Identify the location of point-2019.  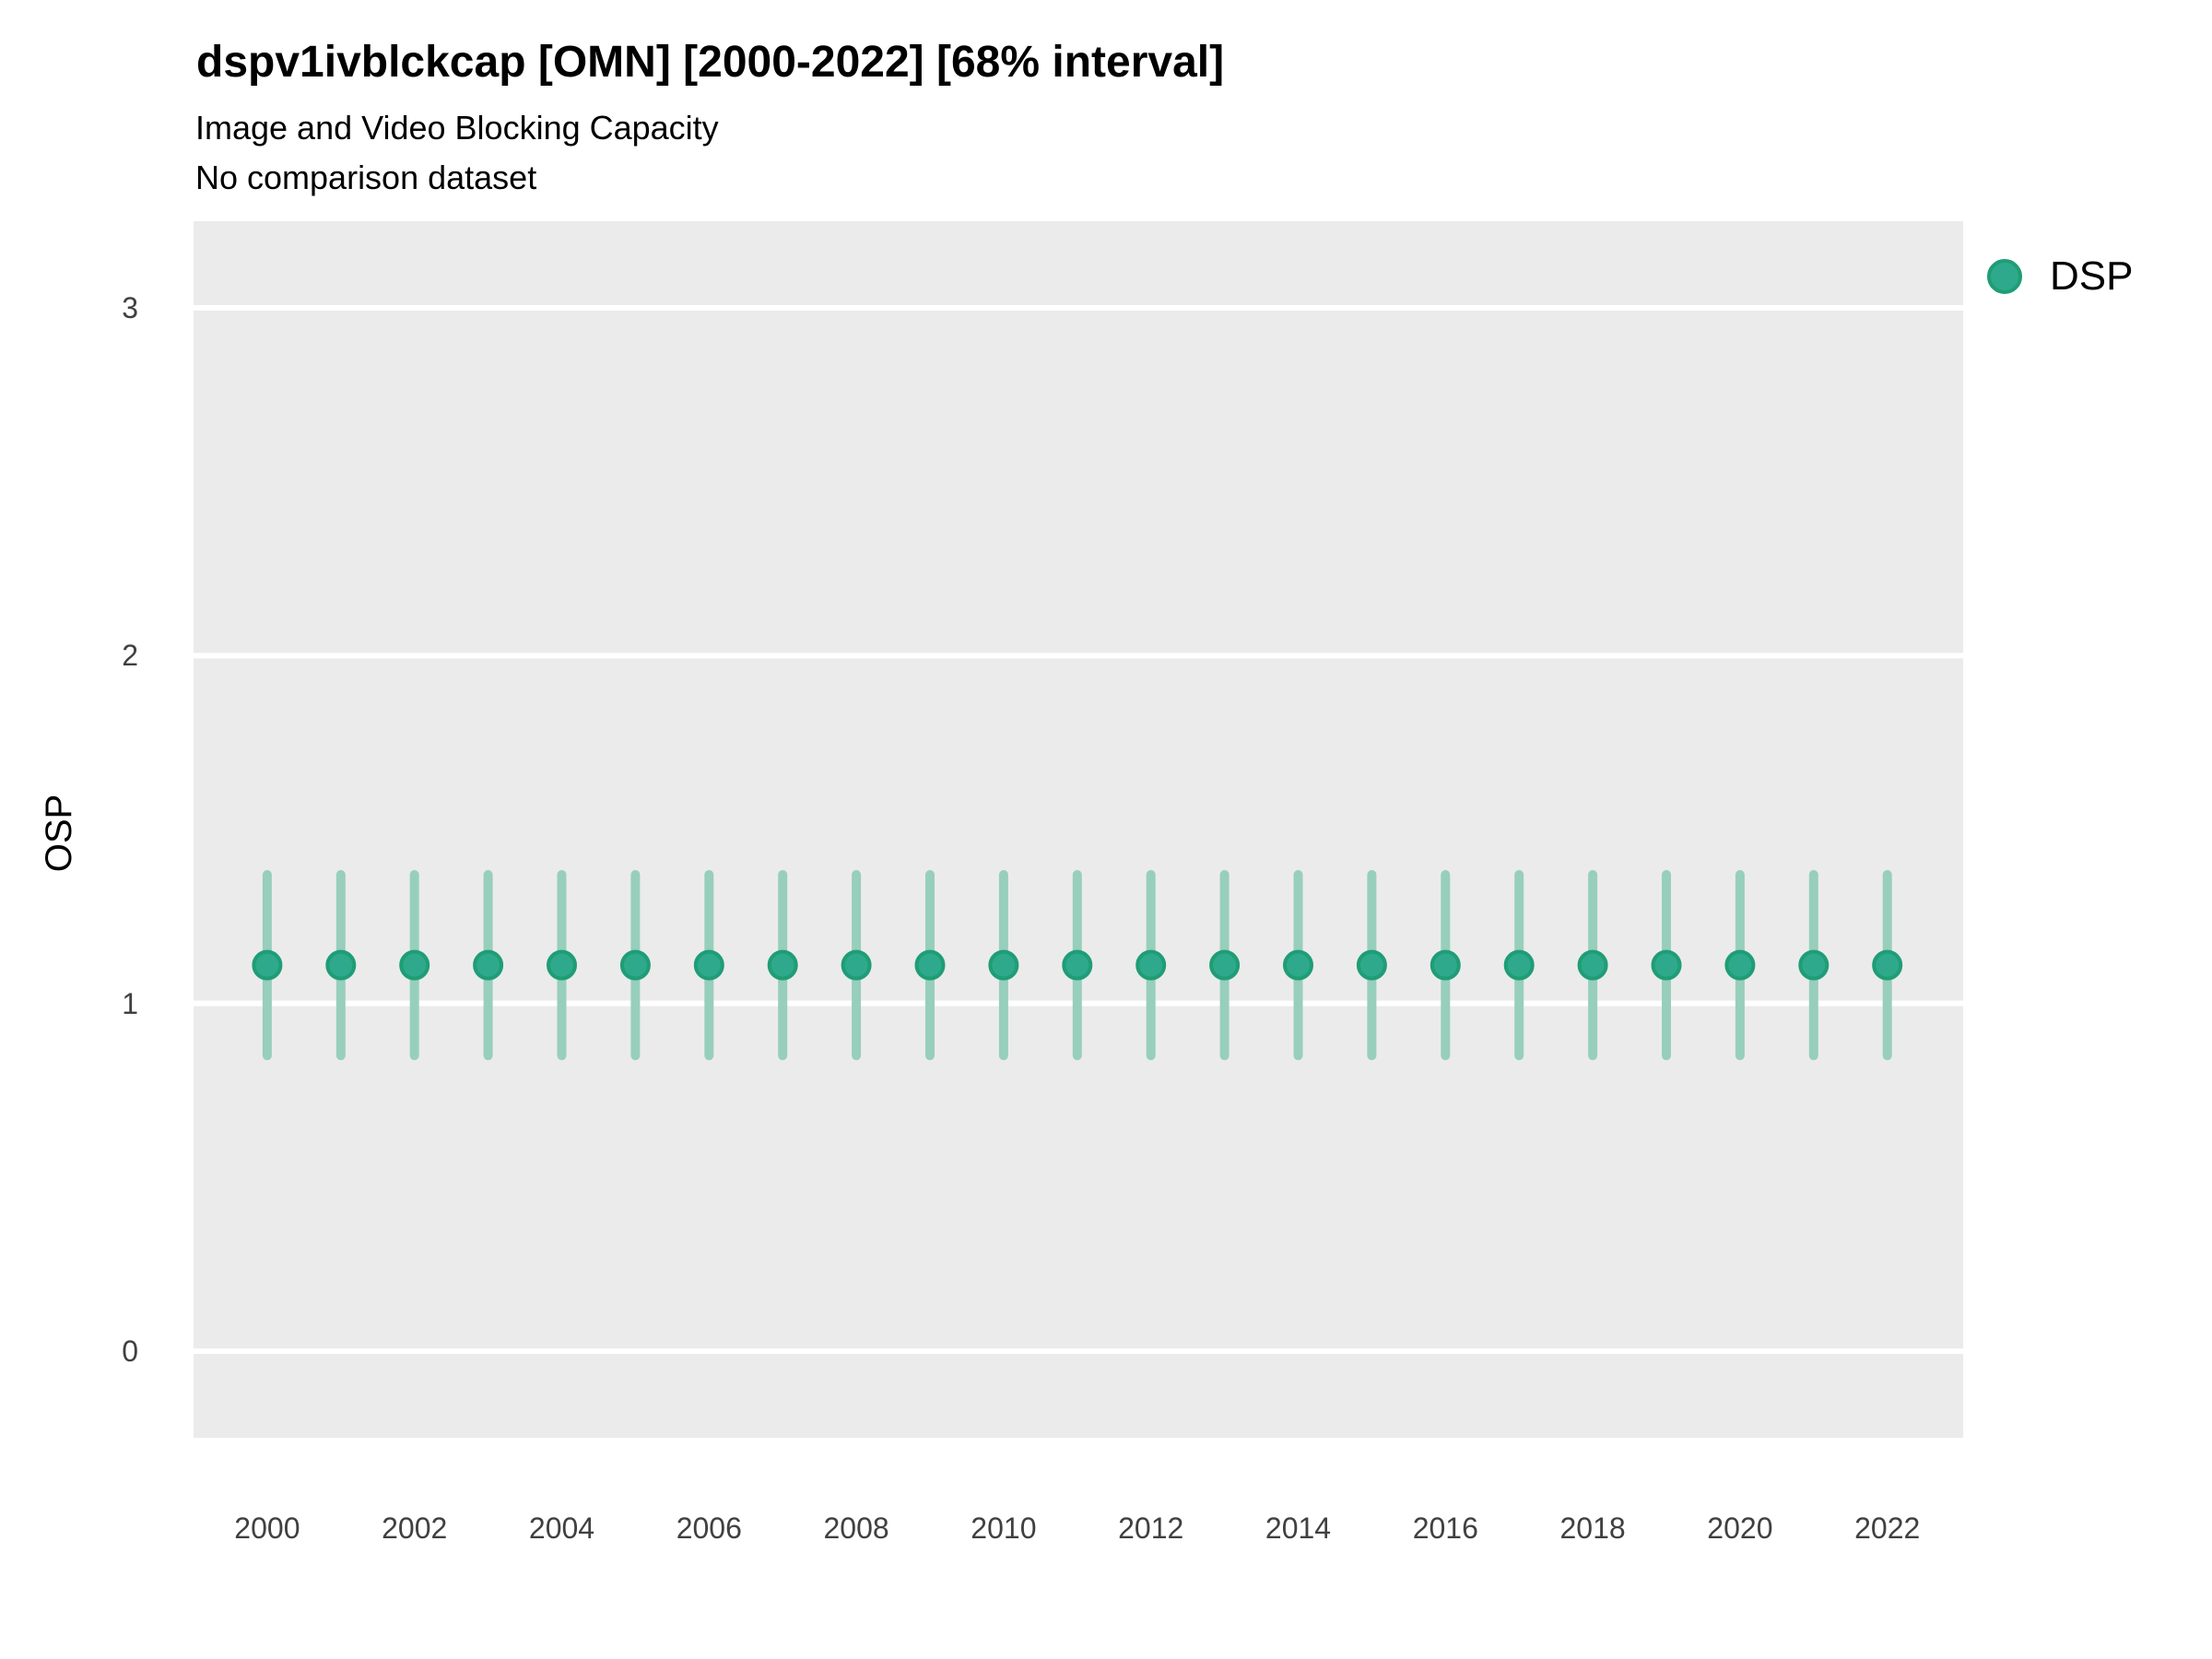
(1666, 965).